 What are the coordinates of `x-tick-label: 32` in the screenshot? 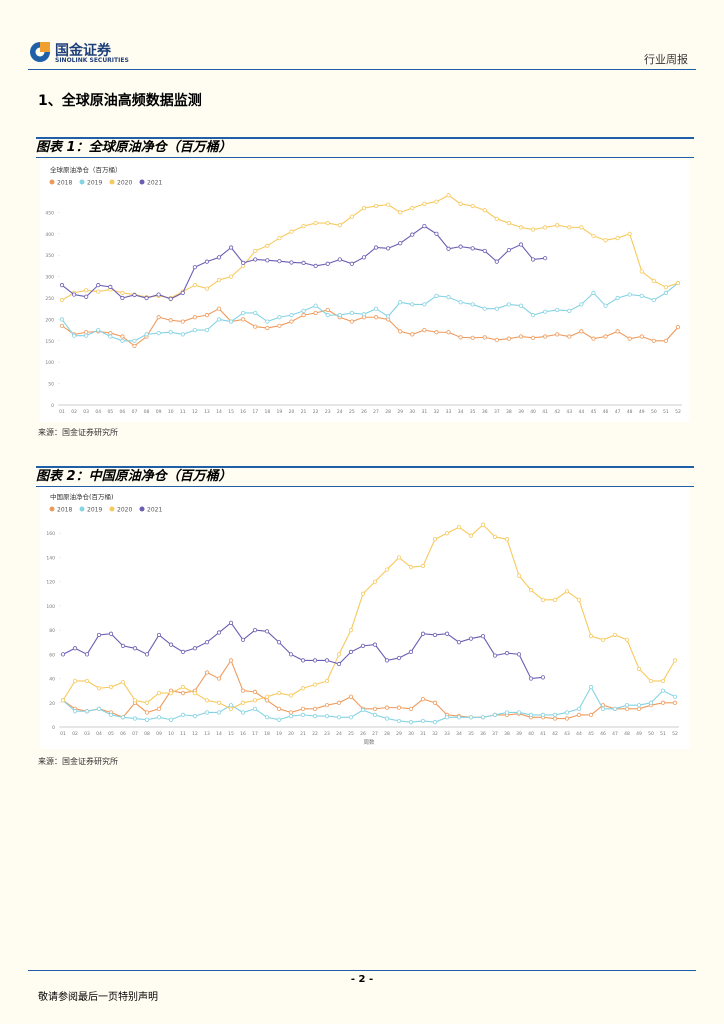 It's located at (435, 734).